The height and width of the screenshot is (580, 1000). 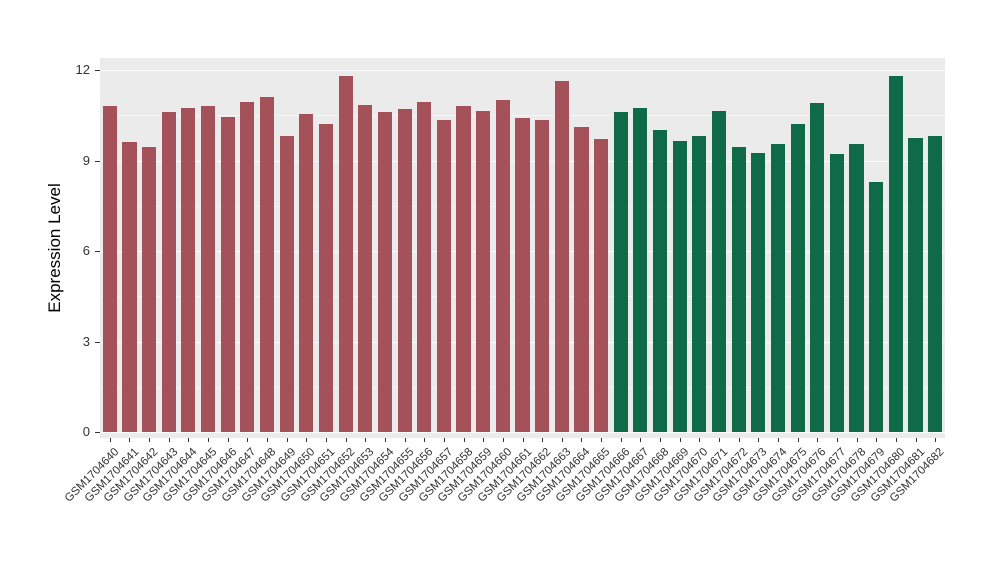 What do you see at coordinates (86, 341) in the screenshot?
I see `y-tick-label: 3` at bounding box center [86, 341].